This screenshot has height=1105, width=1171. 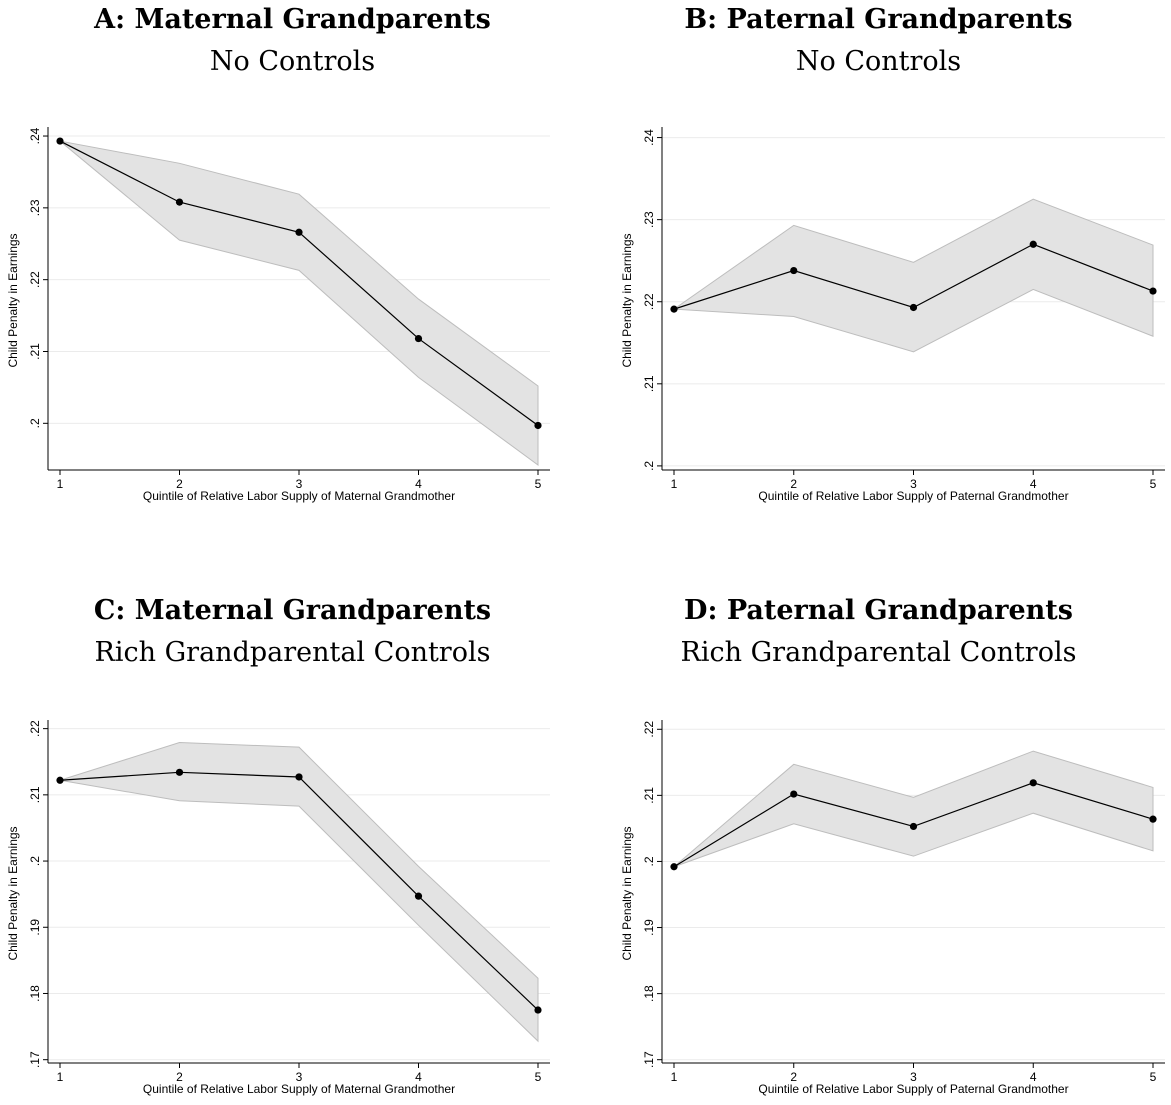 What do you see at coordinates (292, 19) in the screenshot?
I see `panel-title: A: Maternal Grandparents` at bounding box center [292, 19].